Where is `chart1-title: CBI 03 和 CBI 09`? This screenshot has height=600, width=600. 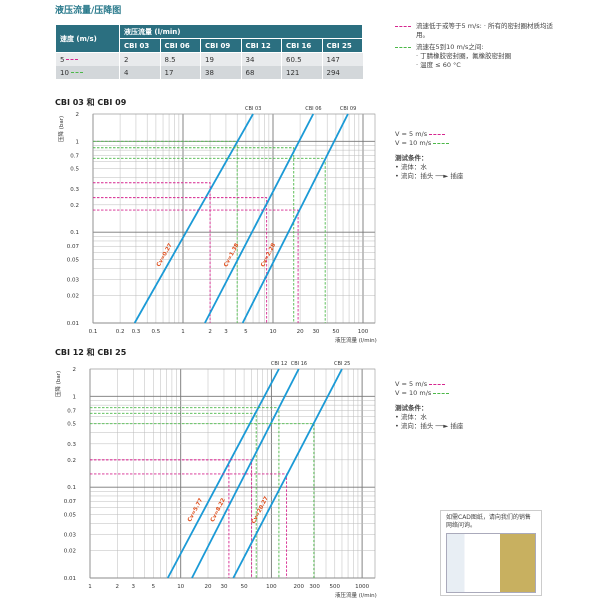 chart1-title: CBI 03 和 CBI 09 is located at coordinates (91, 102).